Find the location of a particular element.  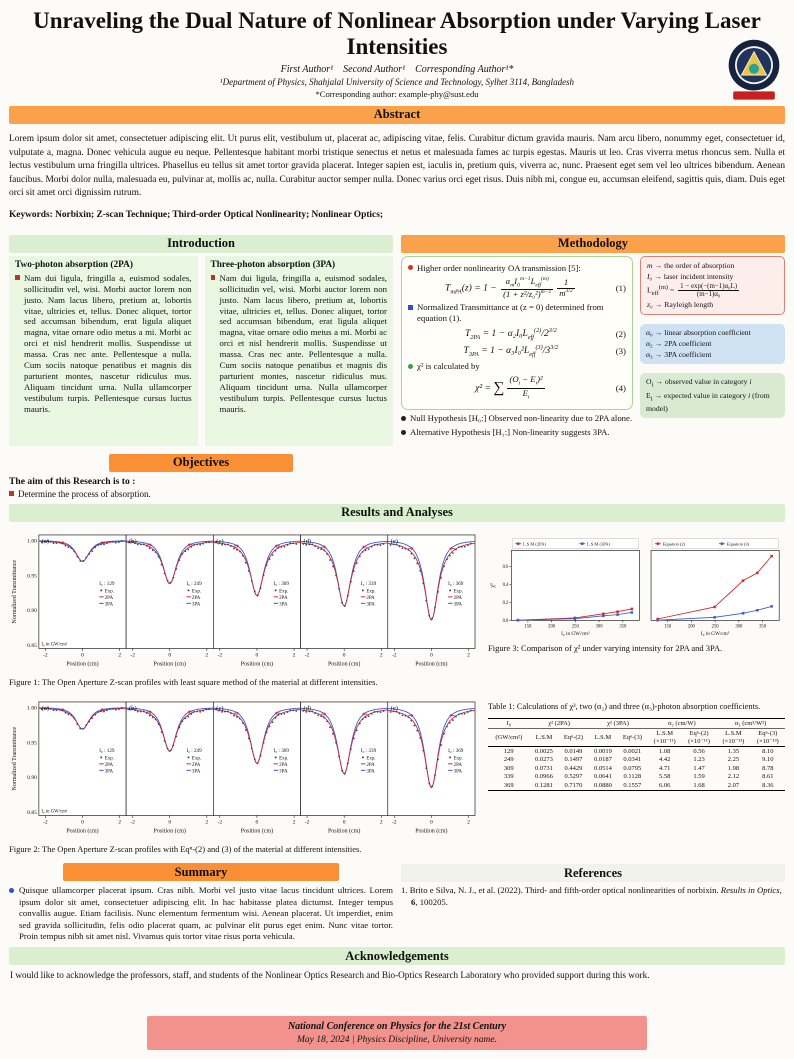

table-cell: 2.07 is located at coordinates (733, 785).